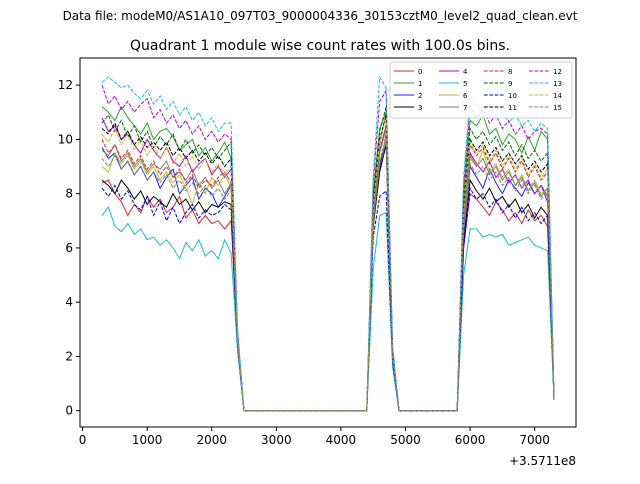 The height and width of the screenshot is (484, 640). What do you see at coordinates (512, 96) in the screenshot?
I see `legend-label-10: 10` at bounding box center [512, 96].